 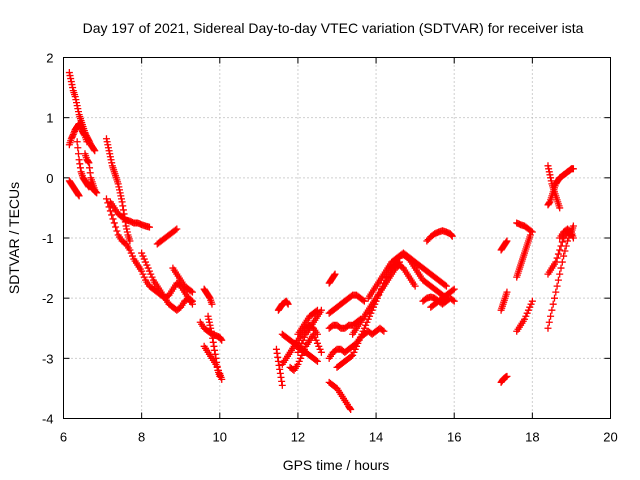 What do you see at coordinates (339, 437) in the screenshot?
I see `x-tick-labels: 6 8 10 12 14 16 18 20` at bounding box center [339, 437].